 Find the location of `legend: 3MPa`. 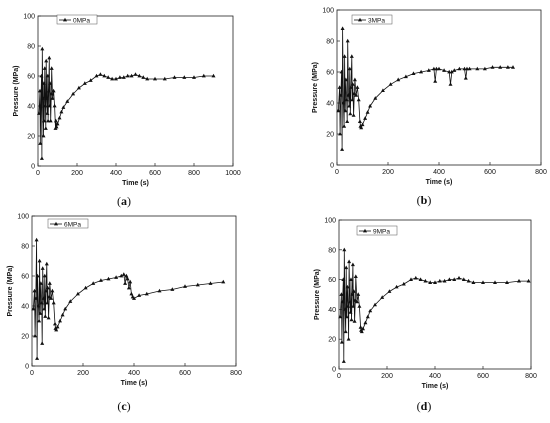

legend: 3MPa is located at coordinates (372, 19).